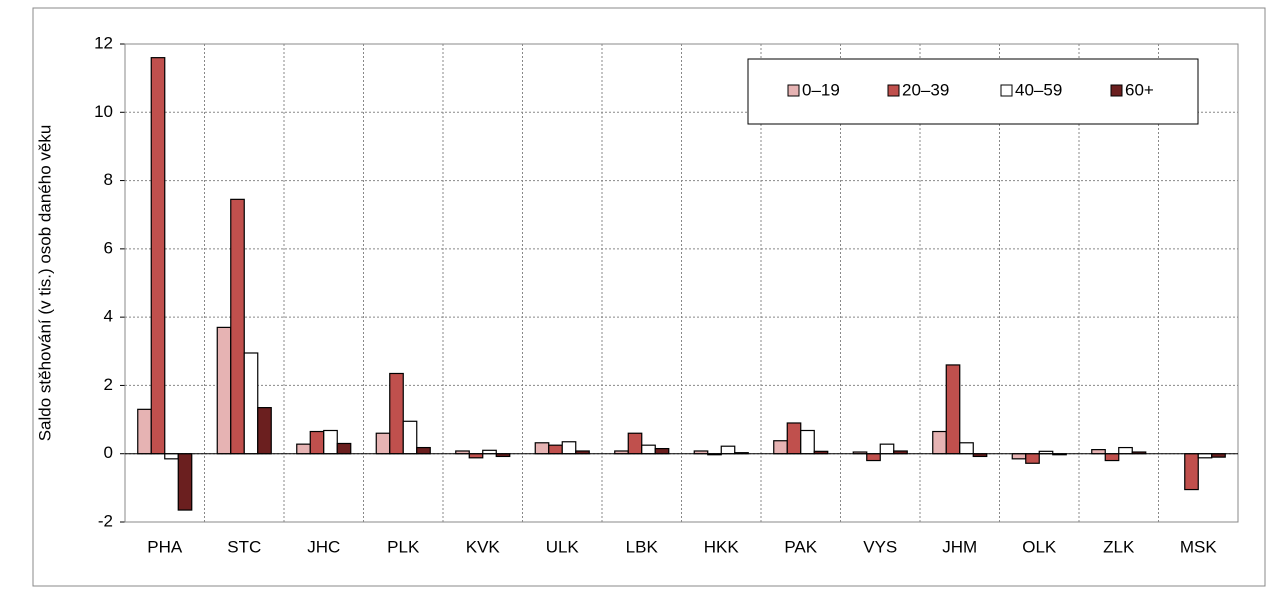 This screenshot has height=589, width=1276. Describe the element at coordinates (925, 89) in the screenshot. I see `legend-label: 20–39` at that location.